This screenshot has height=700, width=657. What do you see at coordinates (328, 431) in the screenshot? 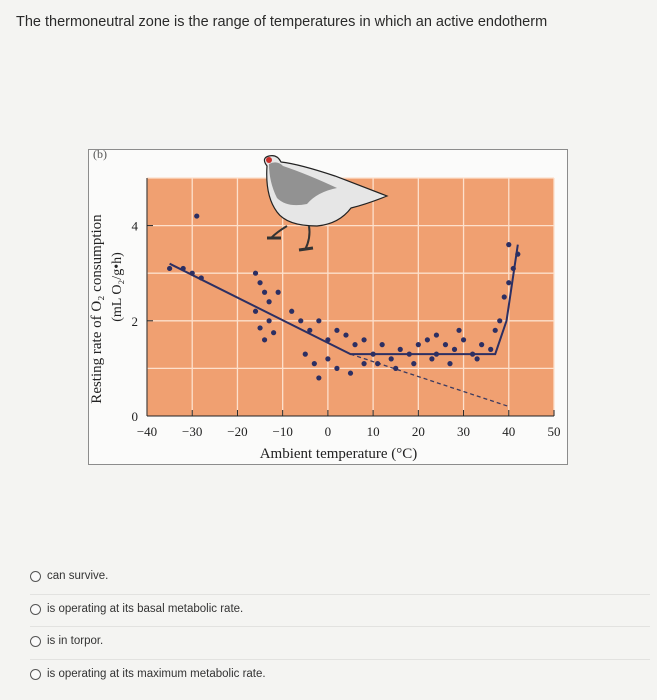
I see `x-tick-label: 0` at bounding box center [328, 431].